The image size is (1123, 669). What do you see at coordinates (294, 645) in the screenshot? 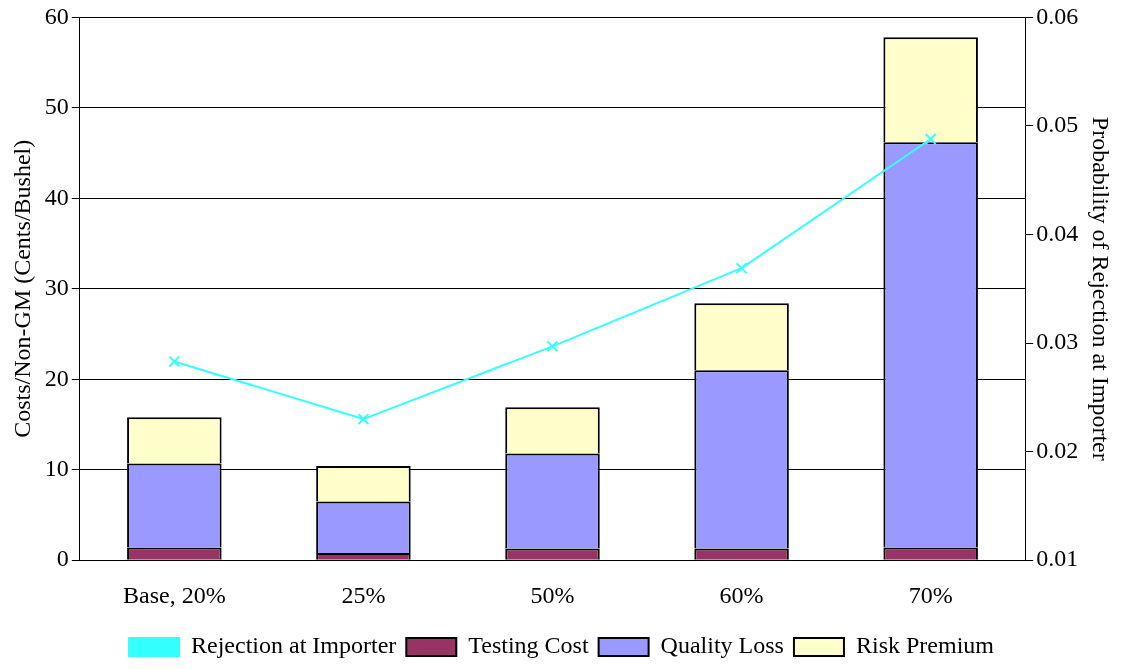
I see `legend-label: Rejection at Importer` at bounding box center [294, 645].